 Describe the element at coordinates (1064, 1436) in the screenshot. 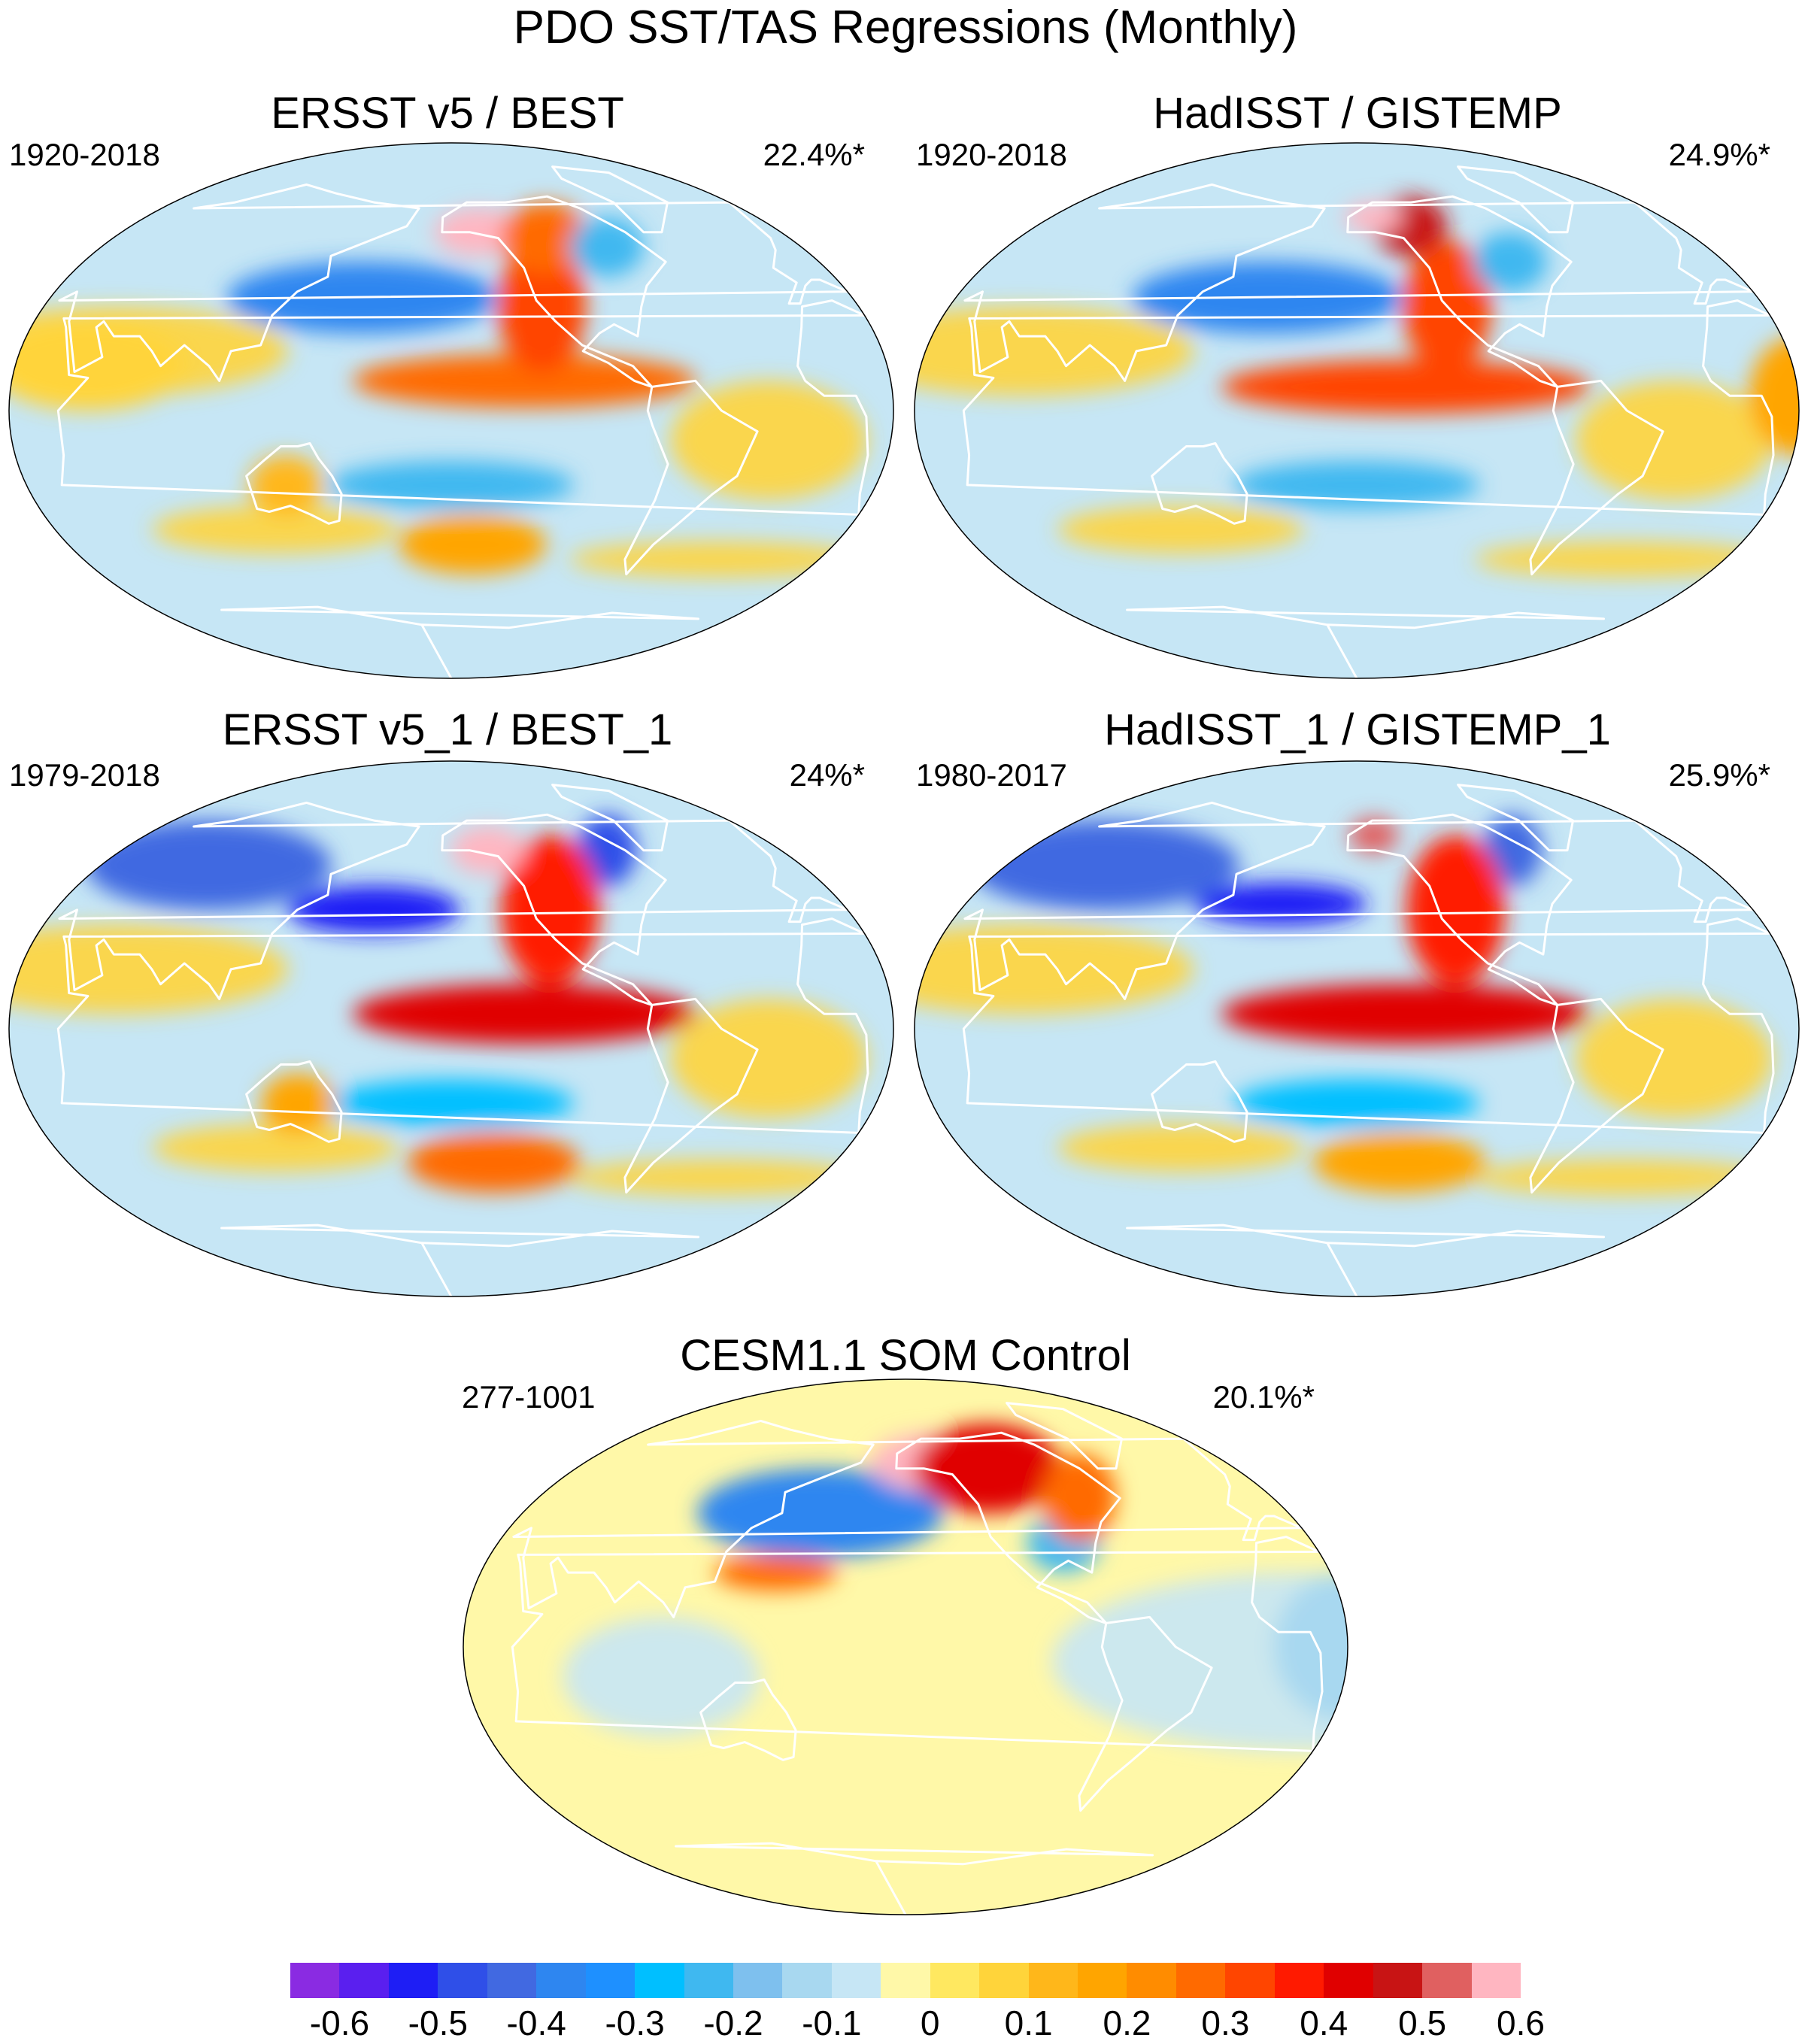

I see `coastline-greenland` at that location.